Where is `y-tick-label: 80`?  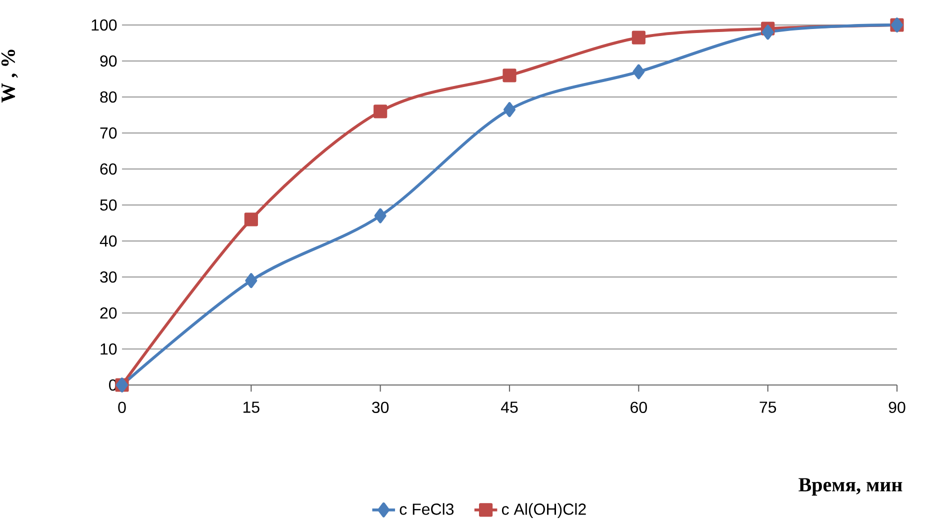
y-tick-label: 80 is located at coordinates (108, 97).